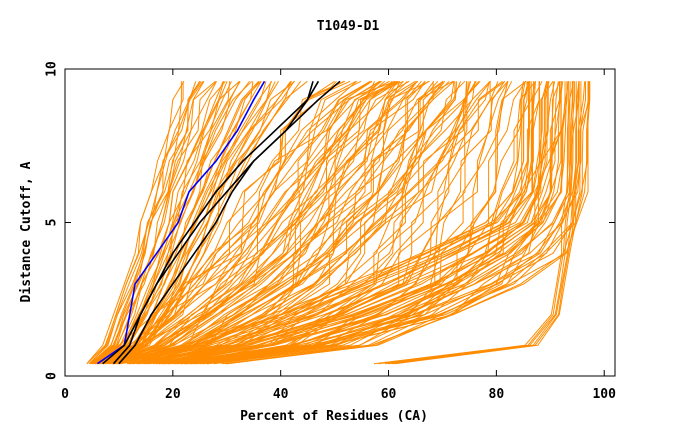 Image resolution: width=680 pixels, height=440 pixels. I want to click on x-tick-label: 40, so click(281, 394).